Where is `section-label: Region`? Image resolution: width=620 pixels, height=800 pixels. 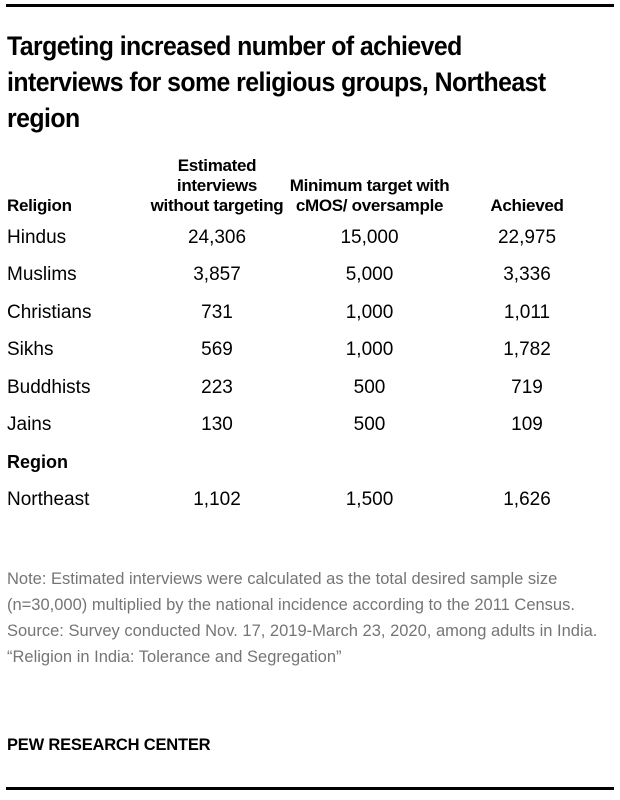
section-label: Region is located at coordinates (37, 462).